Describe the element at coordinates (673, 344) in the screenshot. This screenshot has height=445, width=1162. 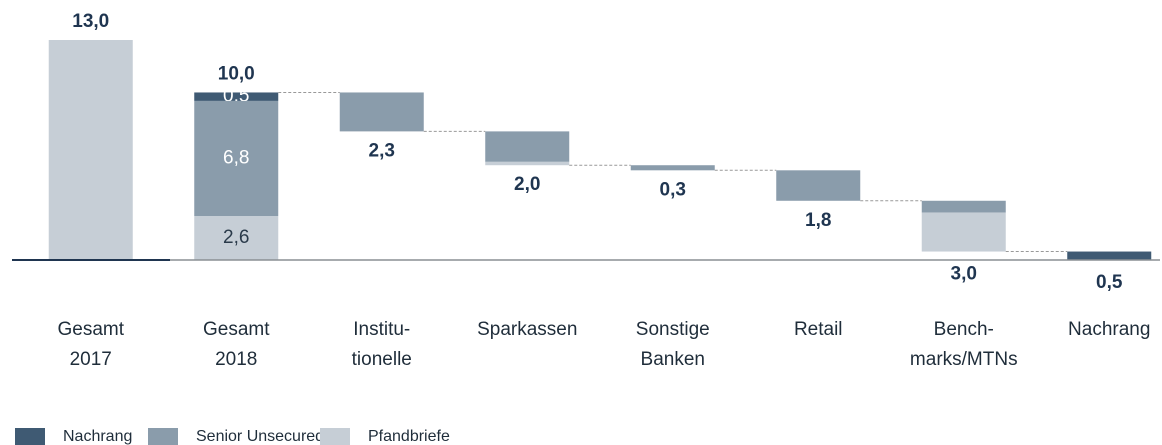
I see `x-tick-label: Sonstige Banken` at that location.